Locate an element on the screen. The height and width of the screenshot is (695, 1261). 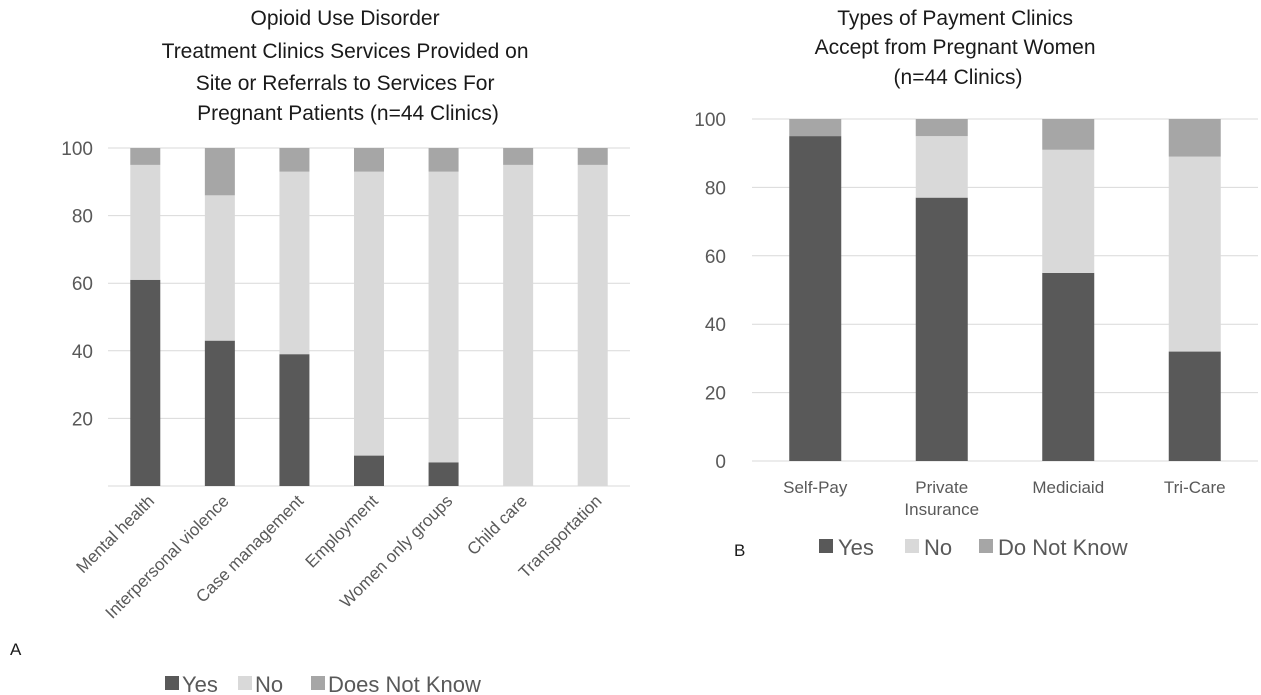
legend-swatch-do-not-know is located at coordinates (986, 546).